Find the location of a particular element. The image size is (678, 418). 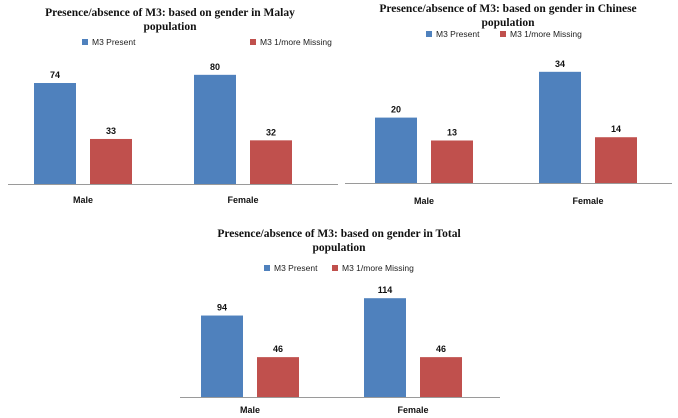

chart3-bar-female-present is located at coordinates (385, 347).